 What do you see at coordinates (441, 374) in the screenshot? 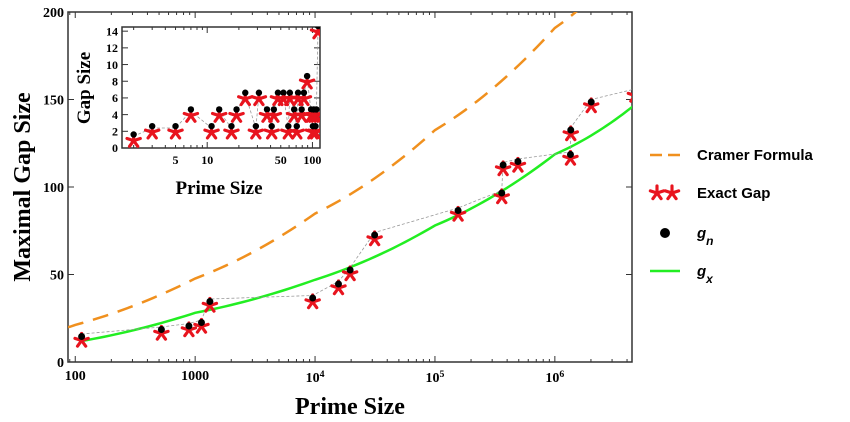
I see `x-tick-exponent: 5` at bounding box center [441, 374].